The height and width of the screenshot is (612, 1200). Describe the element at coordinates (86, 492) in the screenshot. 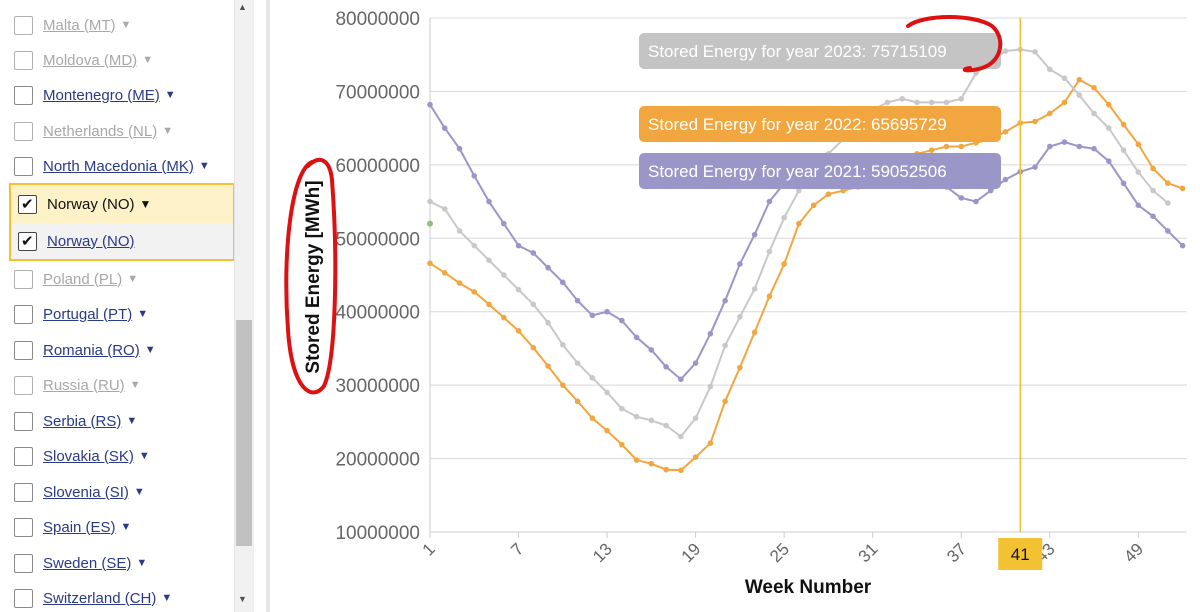

I see `country-link: Slovenia (SI)` at that location.